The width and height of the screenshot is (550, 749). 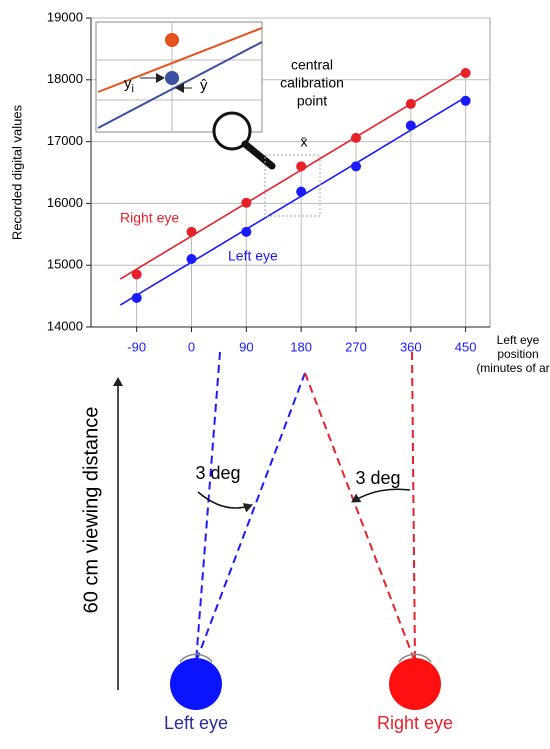 I want to click on y-i: y, so click(x=128, y=83).